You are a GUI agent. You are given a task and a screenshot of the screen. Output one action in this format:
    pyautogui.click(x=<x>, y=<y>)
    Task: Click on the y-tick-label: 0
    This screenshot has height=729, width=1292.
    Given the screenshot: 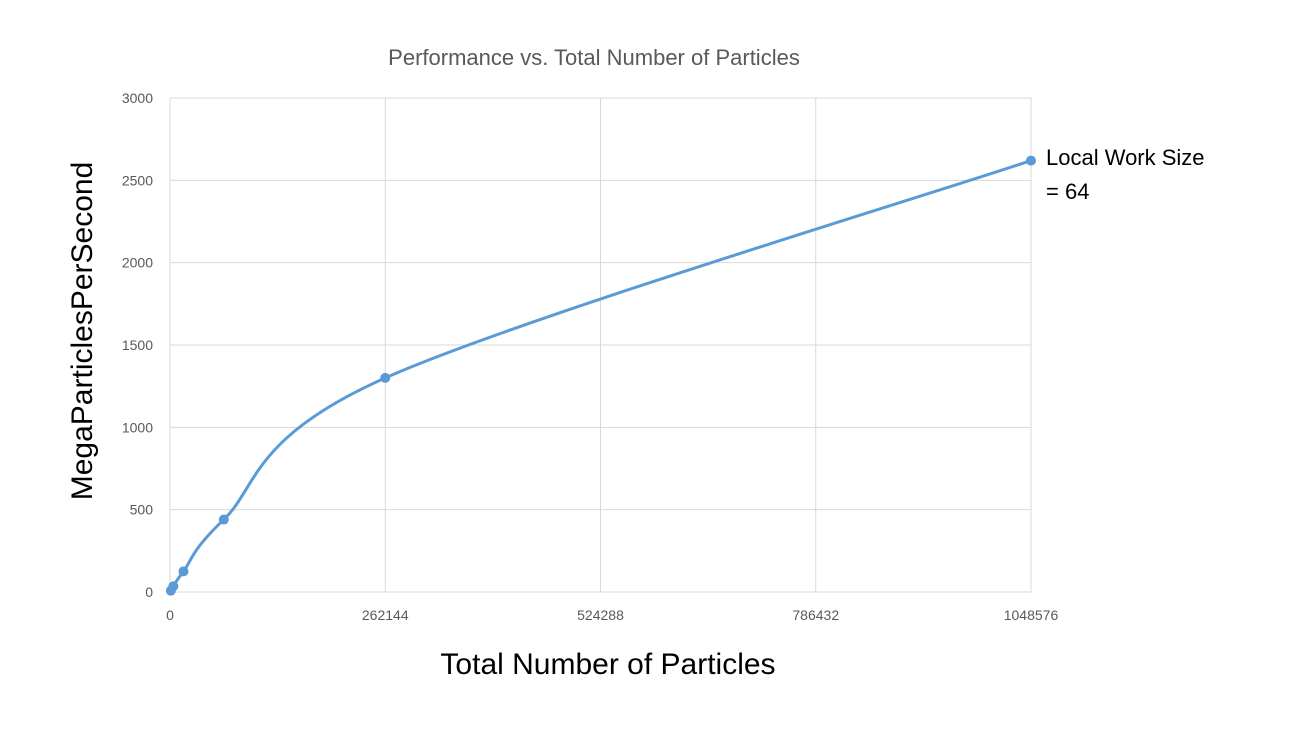 What is the action you would take?
    pyautogui.click(x=149, y=592)
    